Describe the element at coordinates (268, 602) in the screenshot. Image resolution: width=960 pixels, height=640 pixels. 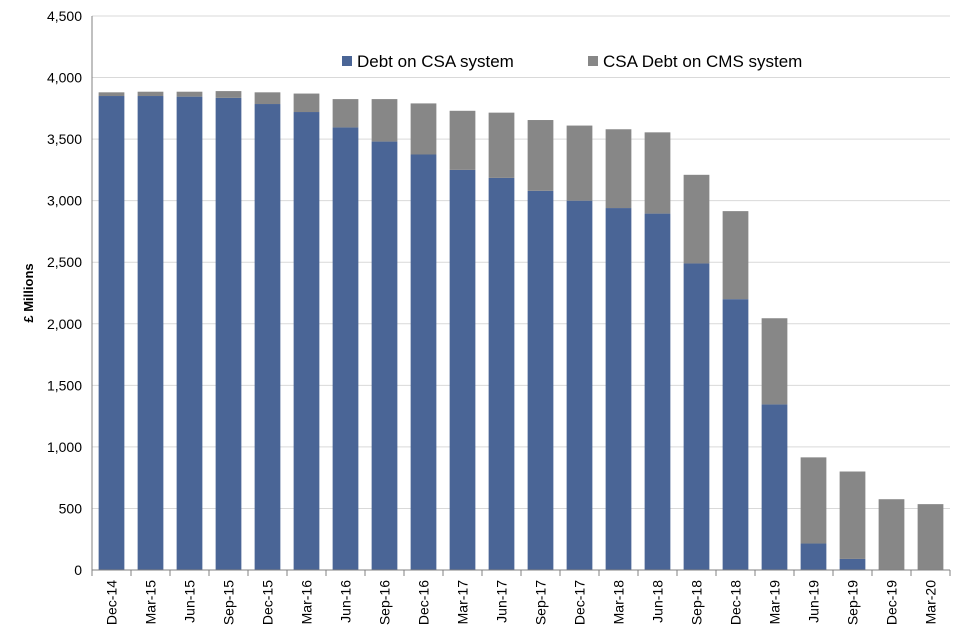
I see `x-tick-label: Dec-15` at that location.